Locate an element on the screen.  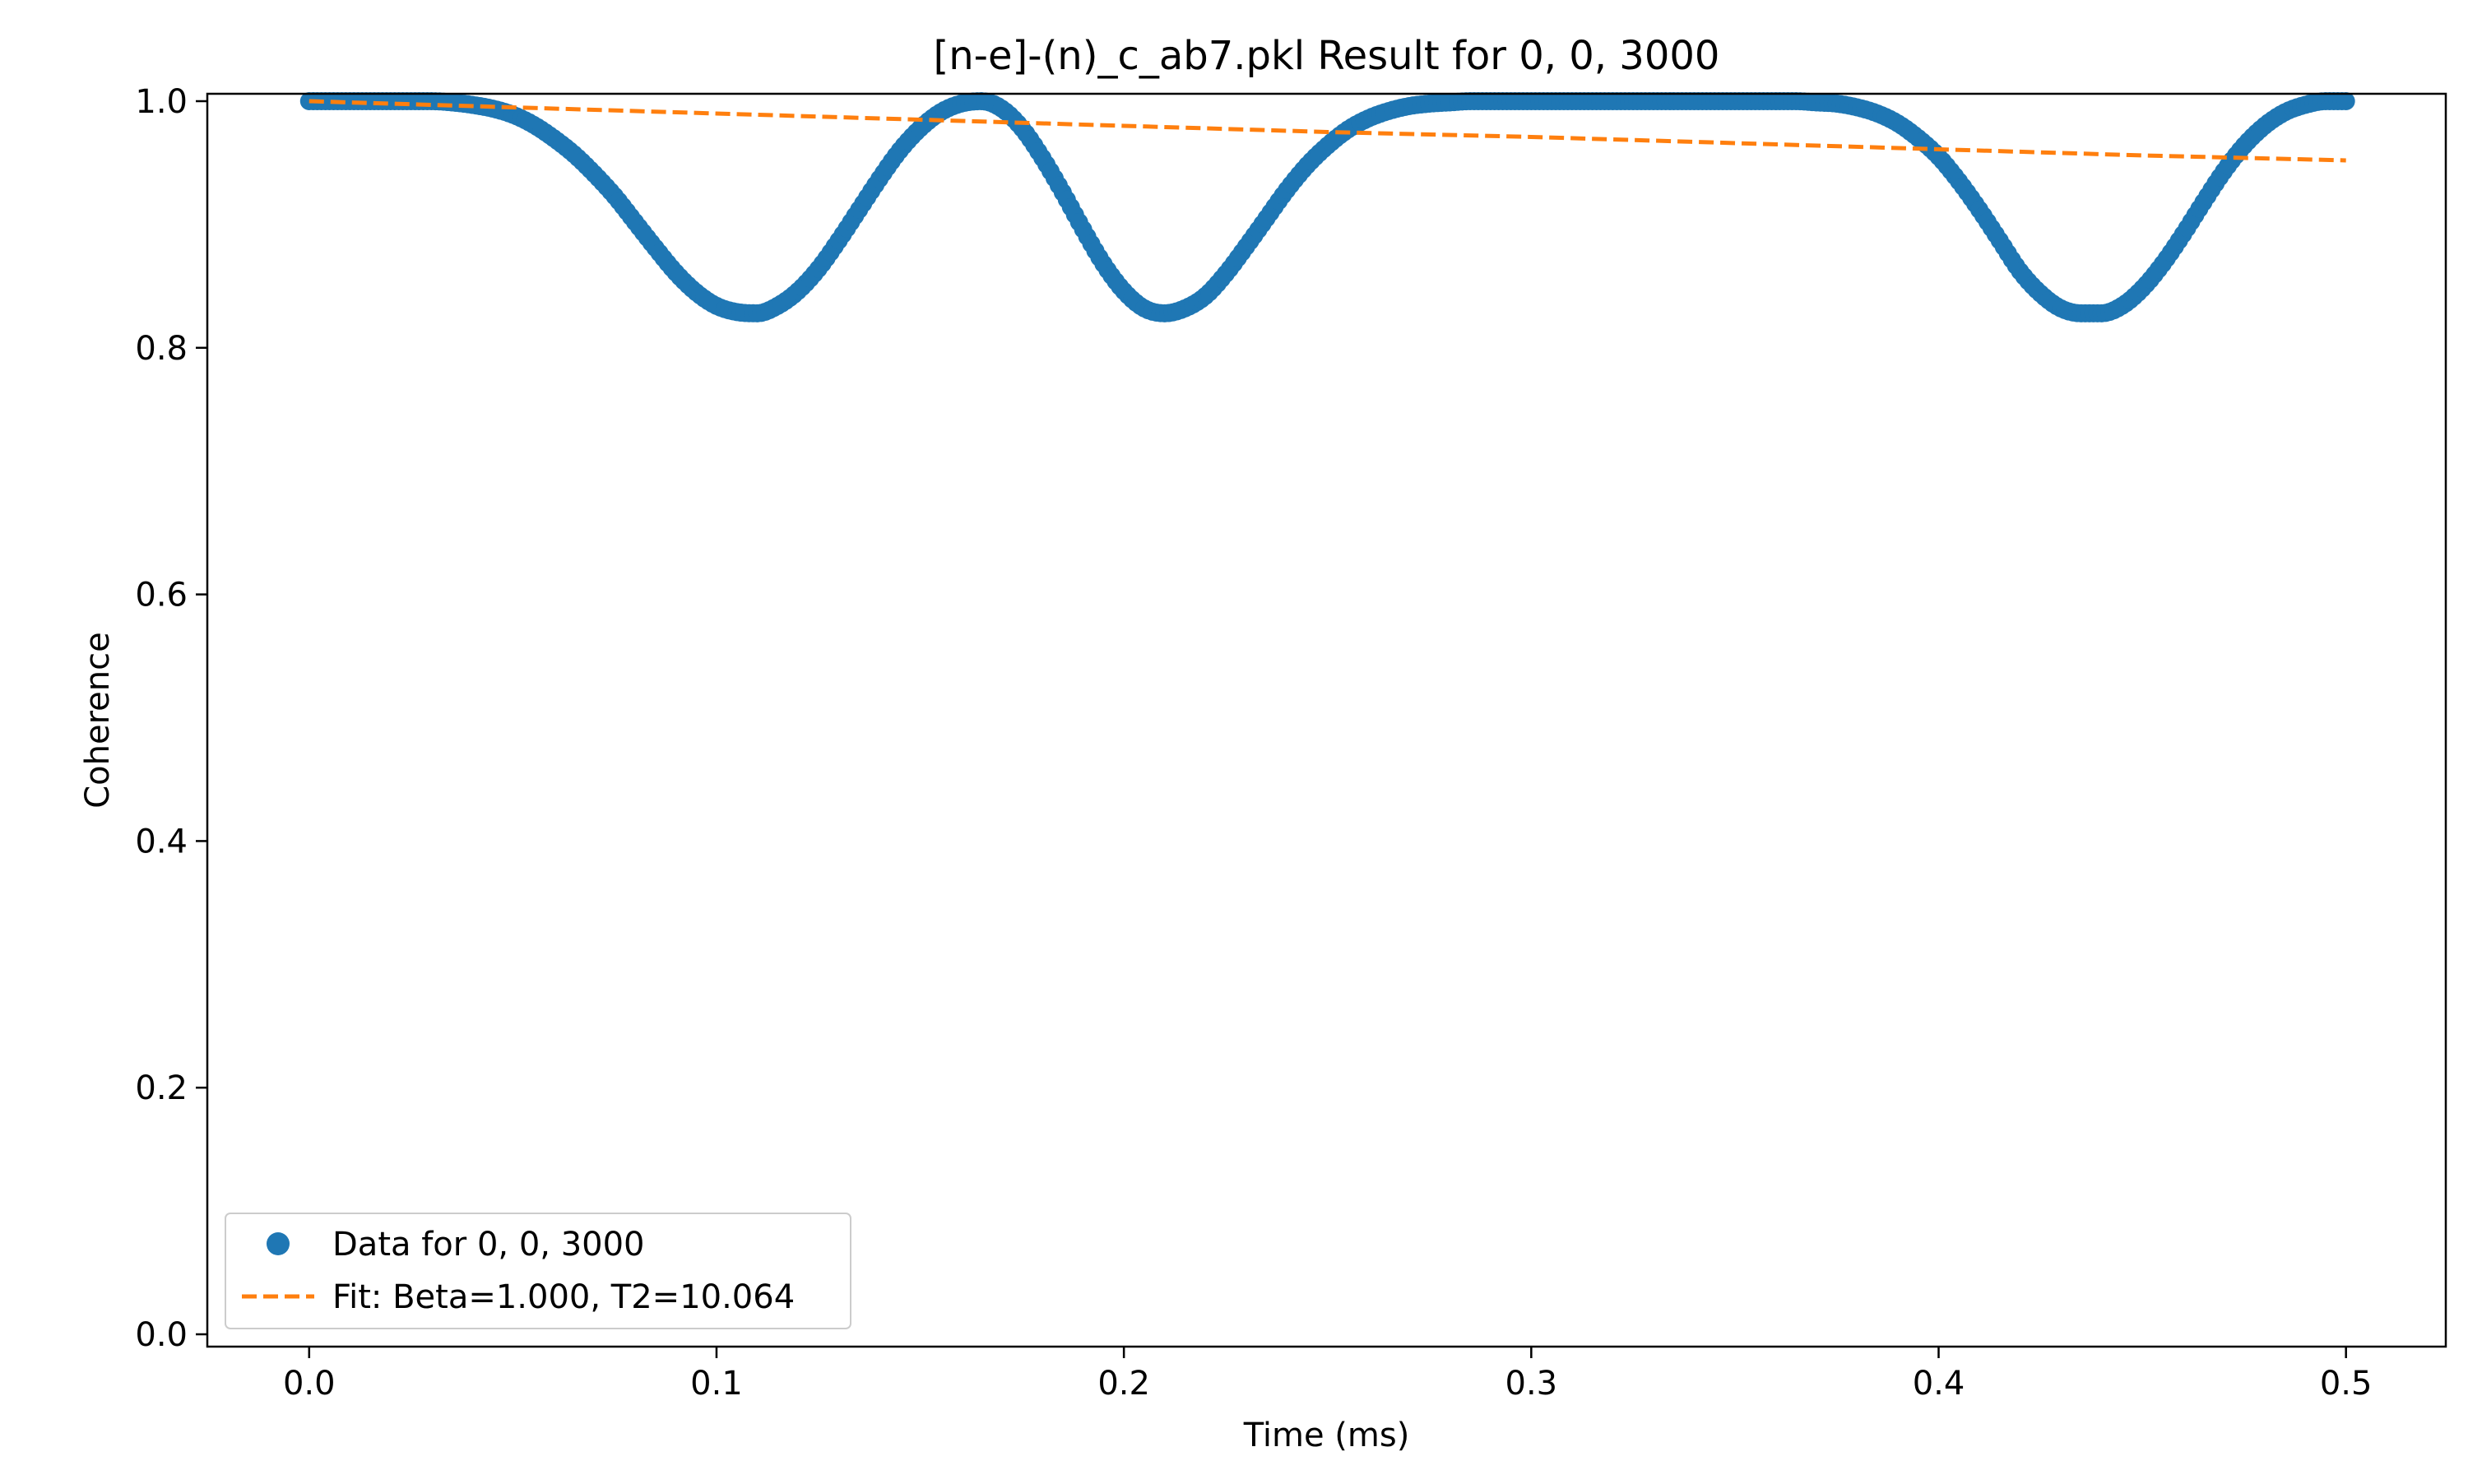
data-layer is located at coordinates (1327, 206).